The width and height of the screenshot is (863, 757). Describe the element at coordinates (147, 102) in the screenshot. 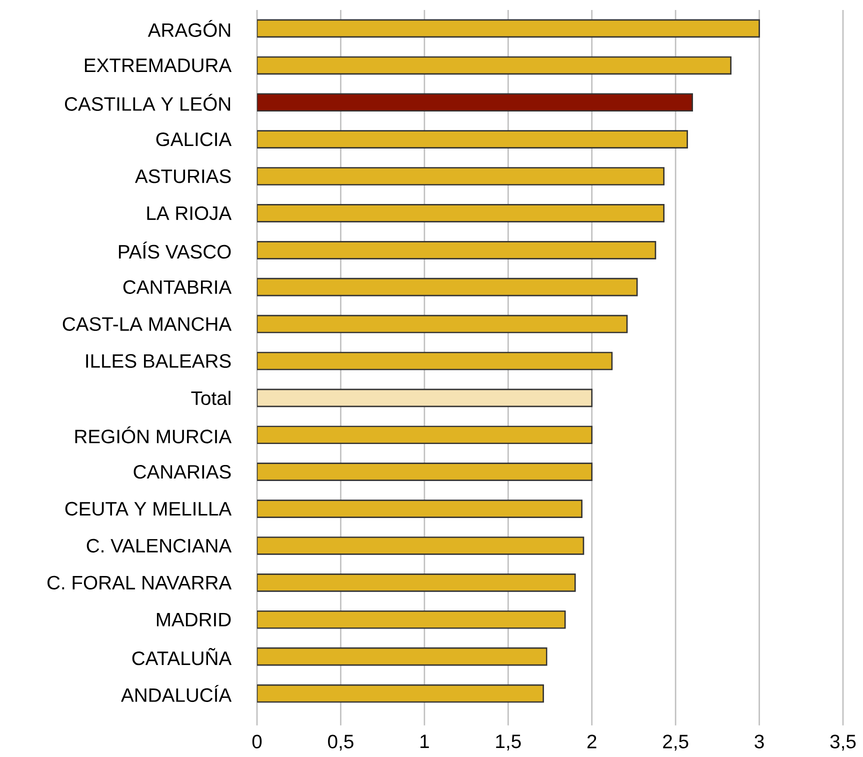

I see `y-tick-label: CASTILLA Y LEÓN` at that location.